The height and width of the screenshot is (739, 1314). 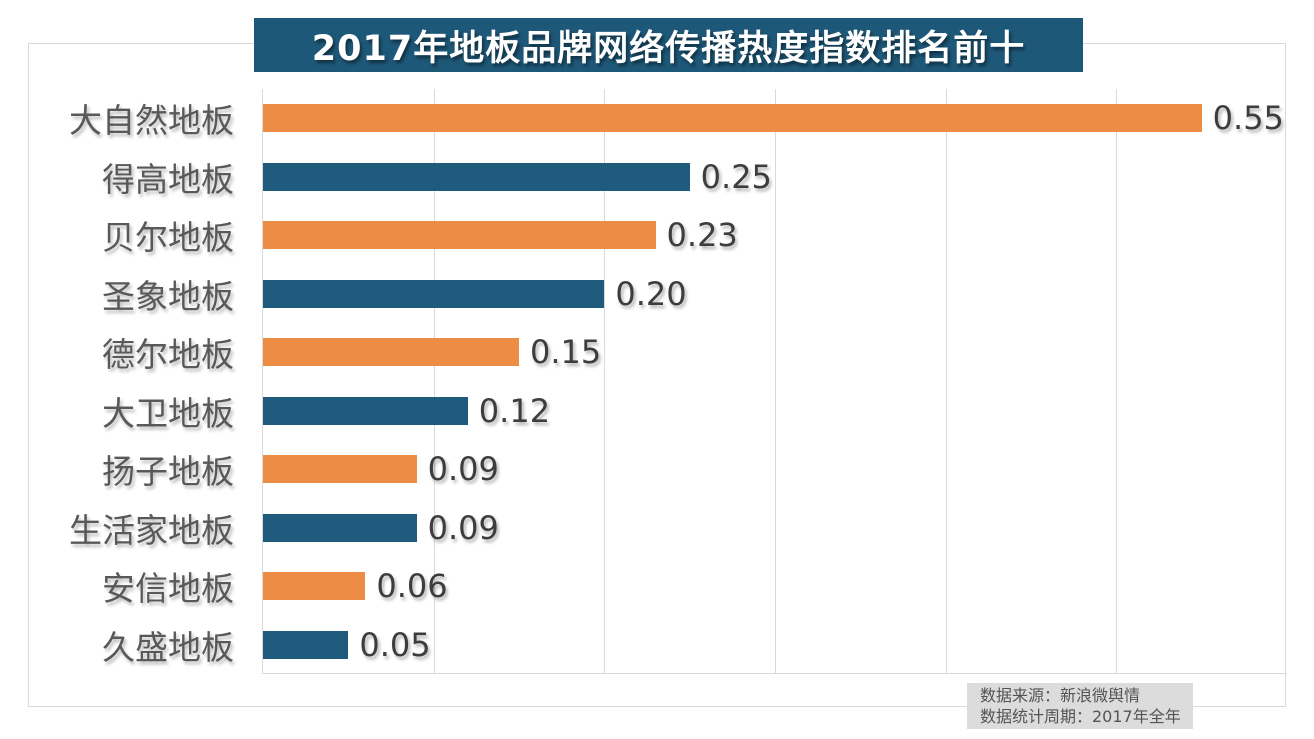 What do you see at coordinates (514, 410) in the screenshot?
I see `value-label: 0.12` at bounding box center [514, 410].